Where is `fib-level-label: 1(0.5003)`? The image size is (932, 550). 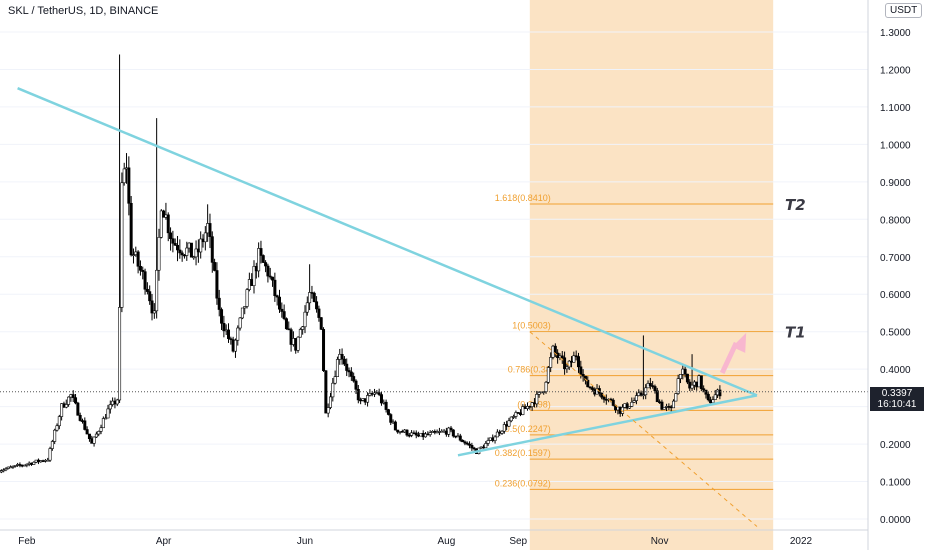 fib-level-label: 1(0.5003) is located at coordinates (531, 326).